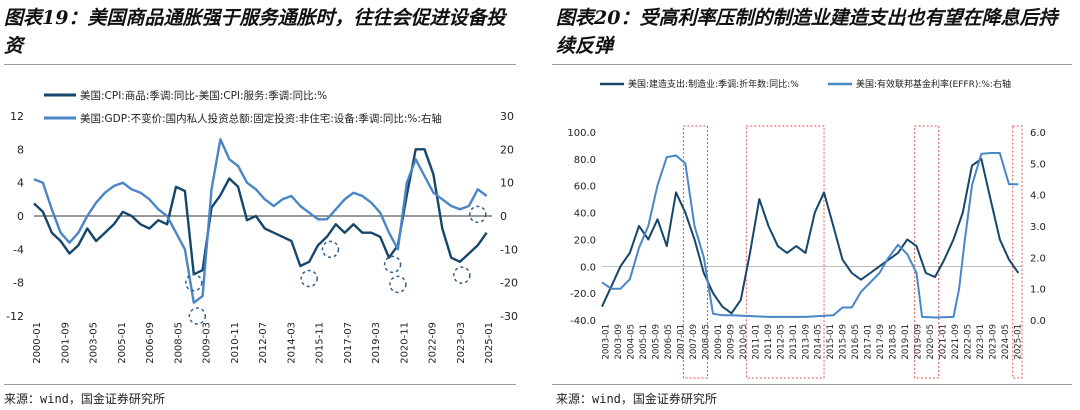 The image size is (1080, 410). What do you see at coordinates (994, 342) in the screenshot?
I see `x-axis-tick-label: 2023-09` at bounding box center [994, 342].